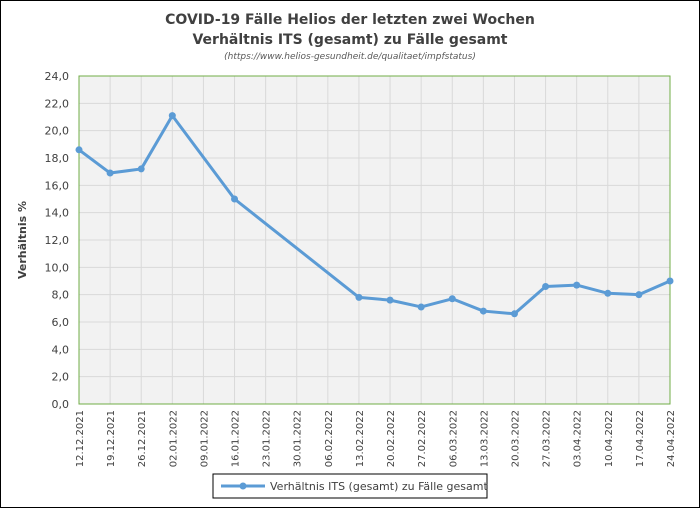  Describe the element at coordinates (57, 240) in the screenshot. I see `y-tick-label: 12,0` at that location.